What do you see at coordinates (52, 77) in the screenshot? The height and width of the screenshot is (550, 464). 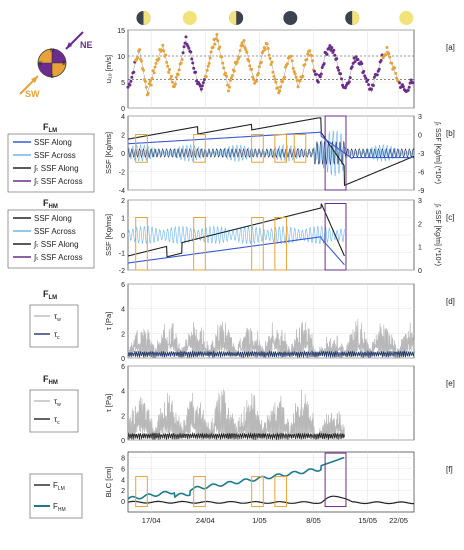 I see `compass-s: S` at bounding box center [52, 77].